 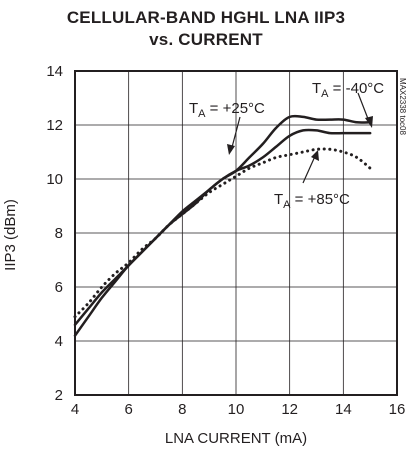 I want to click on y-tick-label-6: 14, so click(x=54, y=71).